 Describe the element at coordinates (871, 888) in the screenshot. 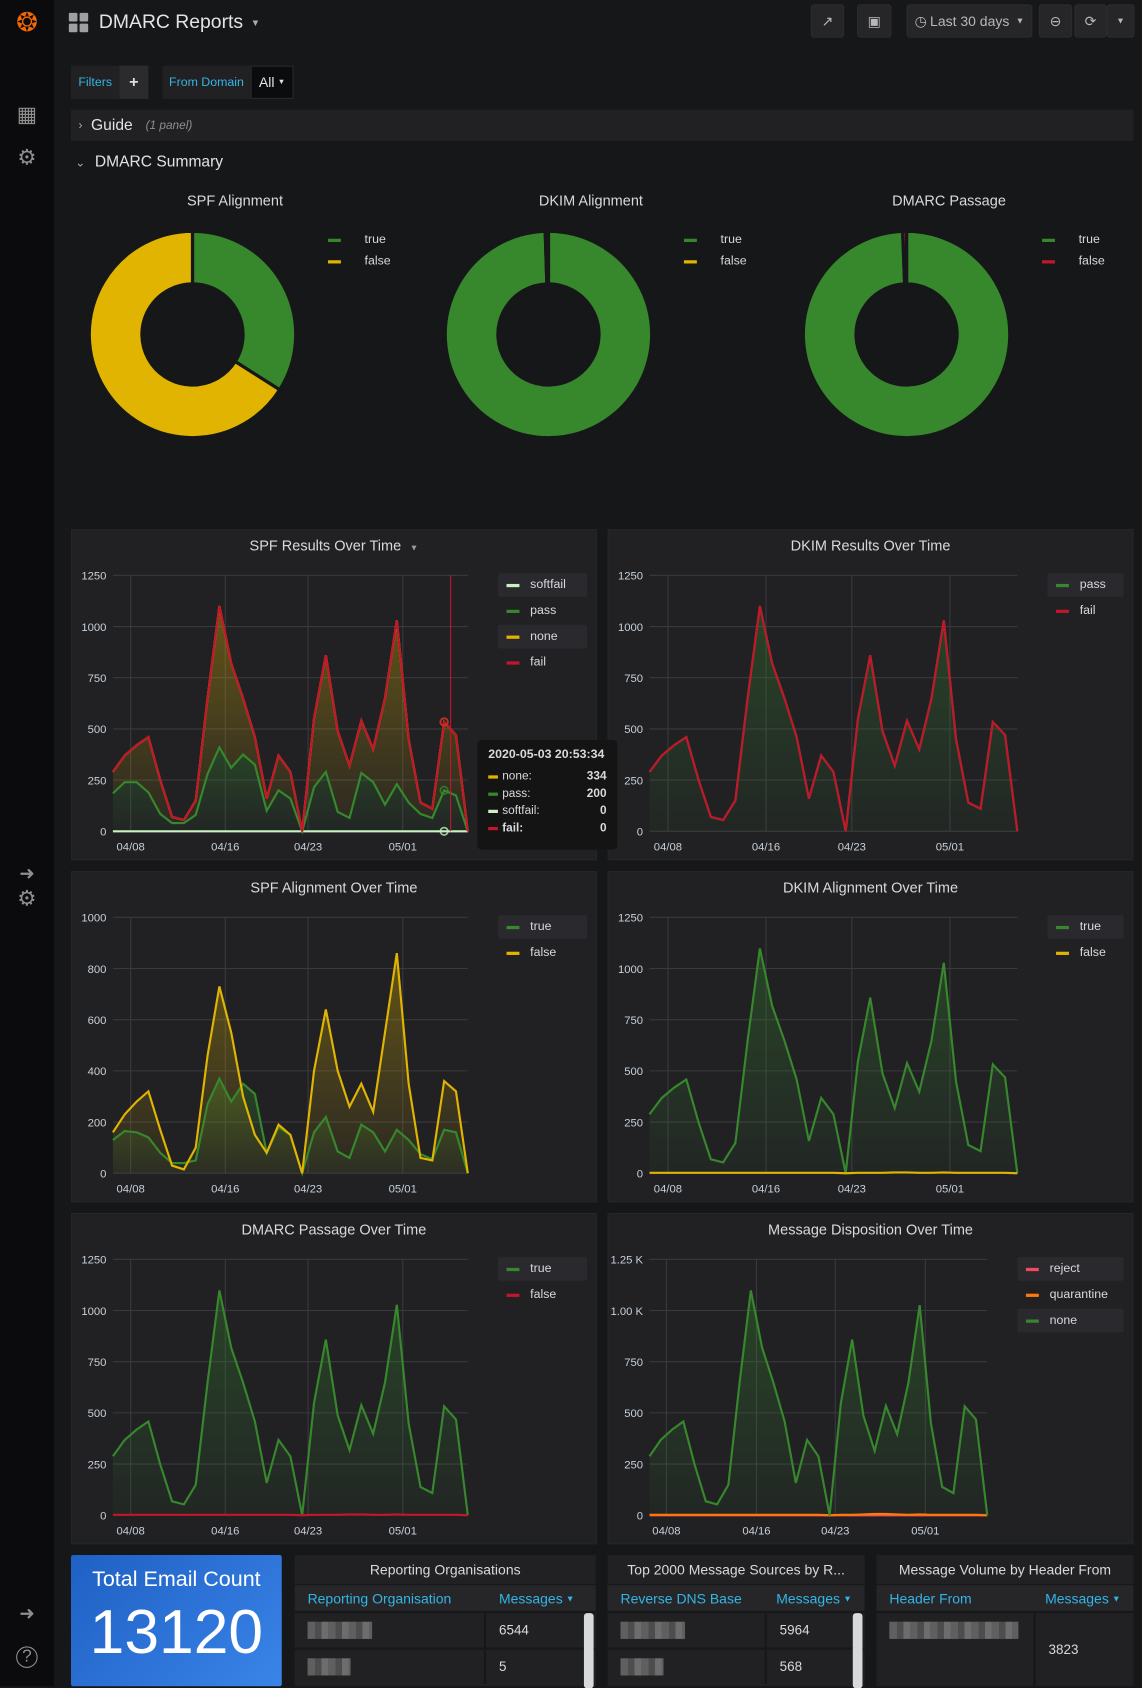

I see `panel-title: DKIM Alignment Over Time` at that location.